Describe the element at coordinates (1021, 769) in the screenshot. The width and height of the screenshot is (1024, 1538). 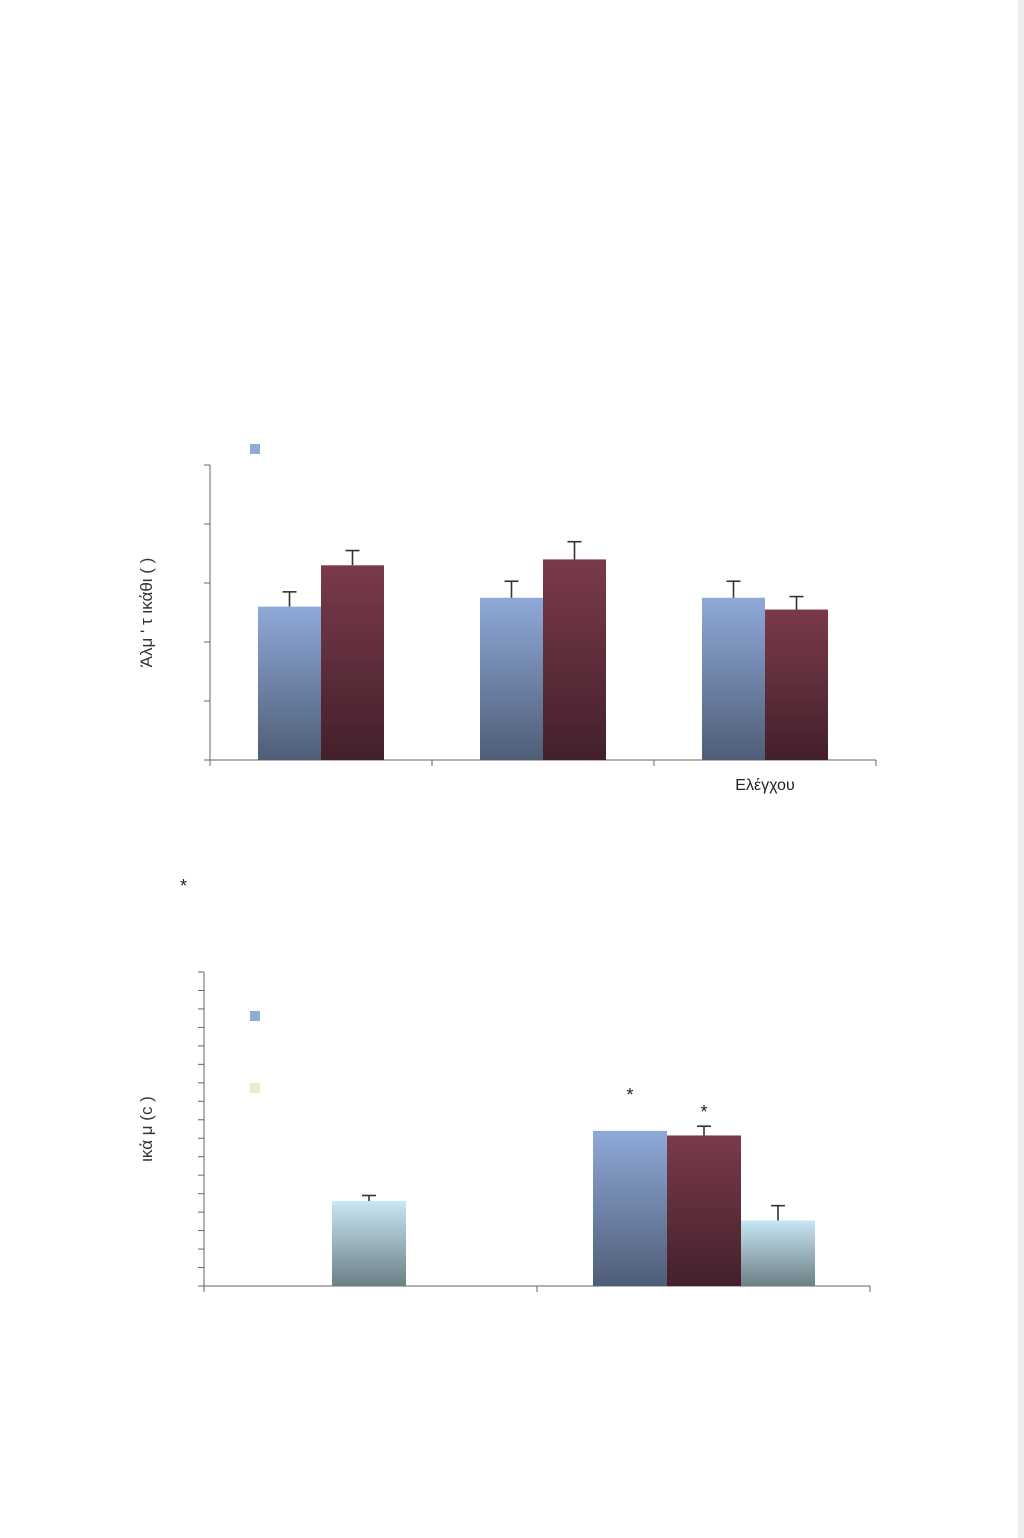
I see `page-edge-shadow` at that location.